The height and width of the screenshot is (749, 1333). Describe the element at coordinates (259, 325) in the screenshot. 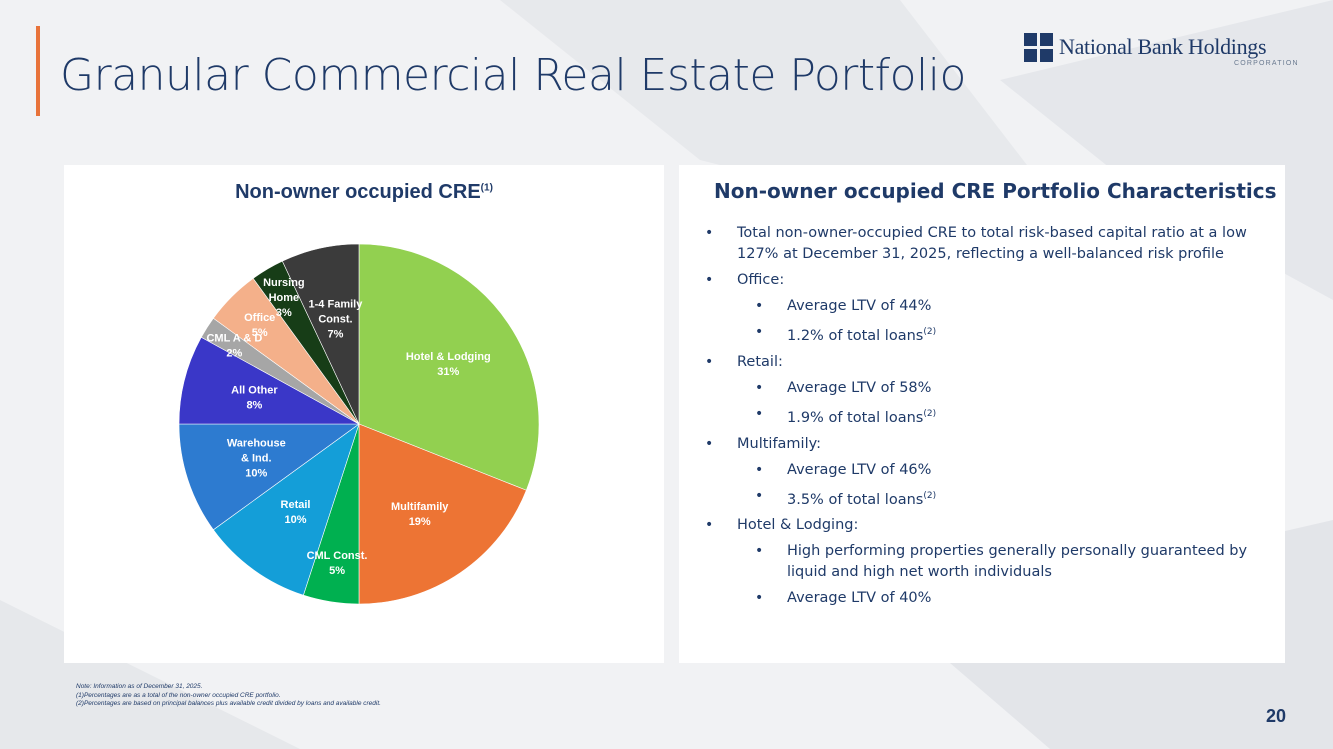

I see `pie-label-office: Office 5%` at that location.